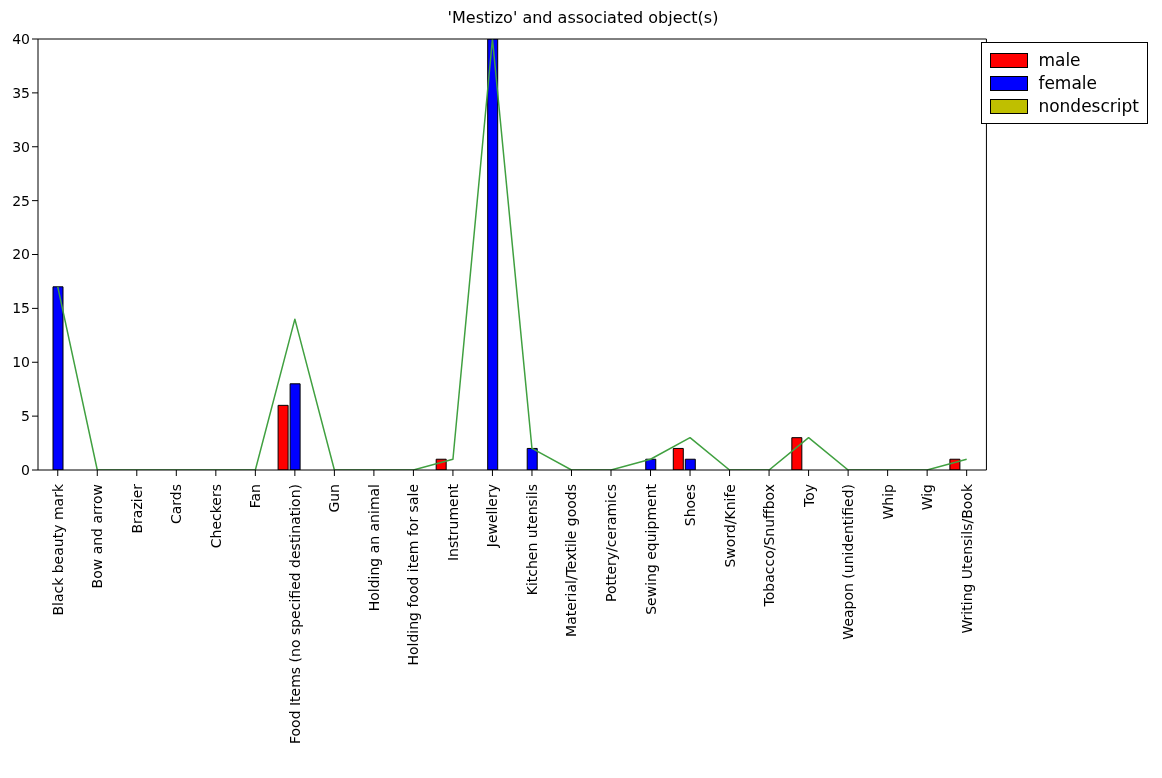 Image resolution: width=1162 pixels, height=778 pixels. What do you see at coordinates (25, 416) in the screenshot?
I see `y-tick-label: 5` at bounding box center [25, 416].